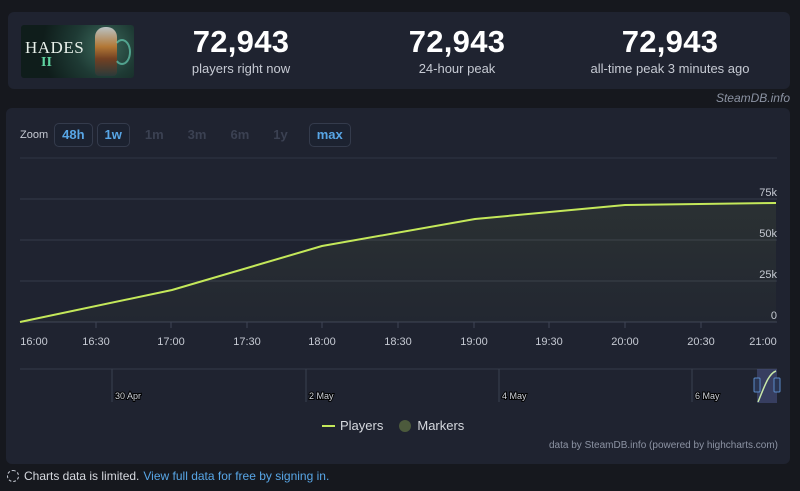  Describe the element at coordinates (393, 425) in the screenshot. I see `chart-legend: Players Markers` at that location.